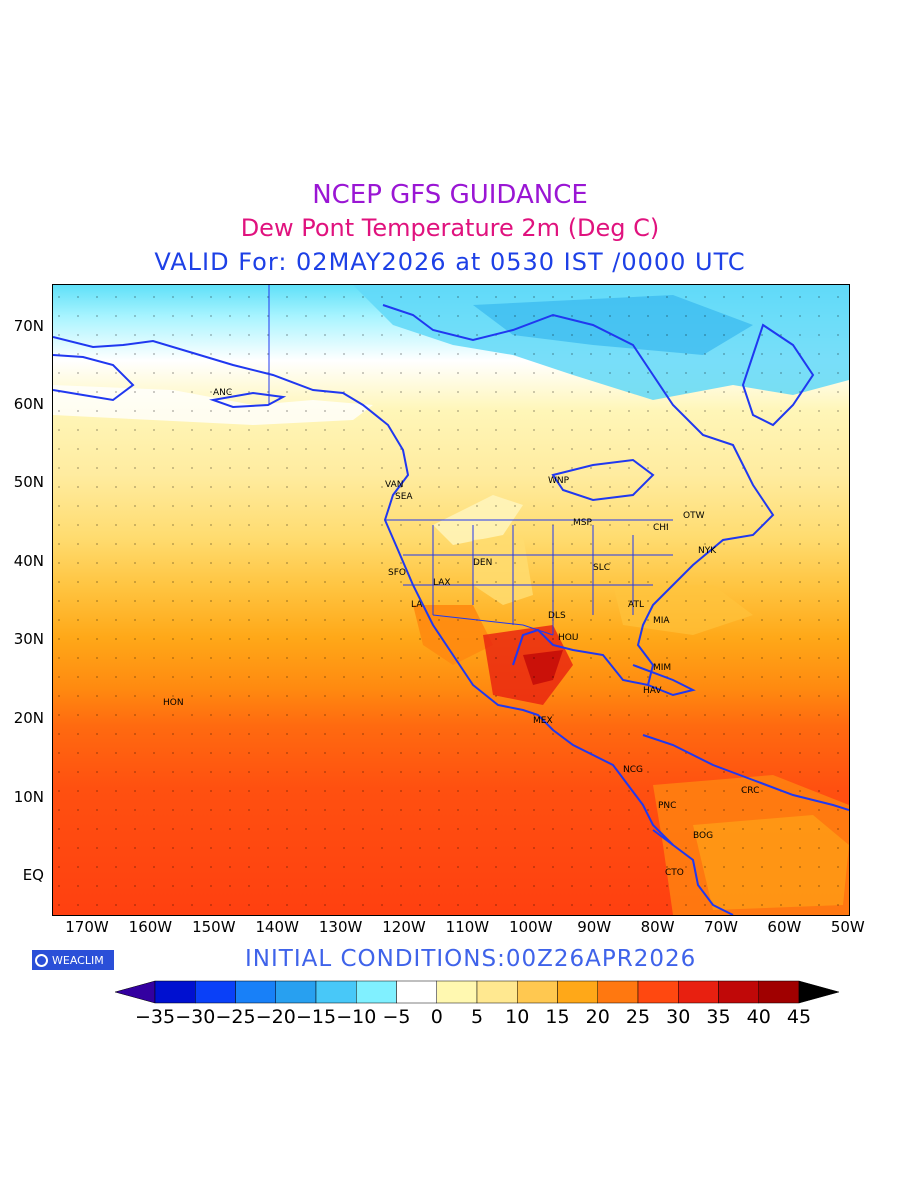 The image size is (900, 1200). I want to click on longitude-label: 50W, so click(847, 927).